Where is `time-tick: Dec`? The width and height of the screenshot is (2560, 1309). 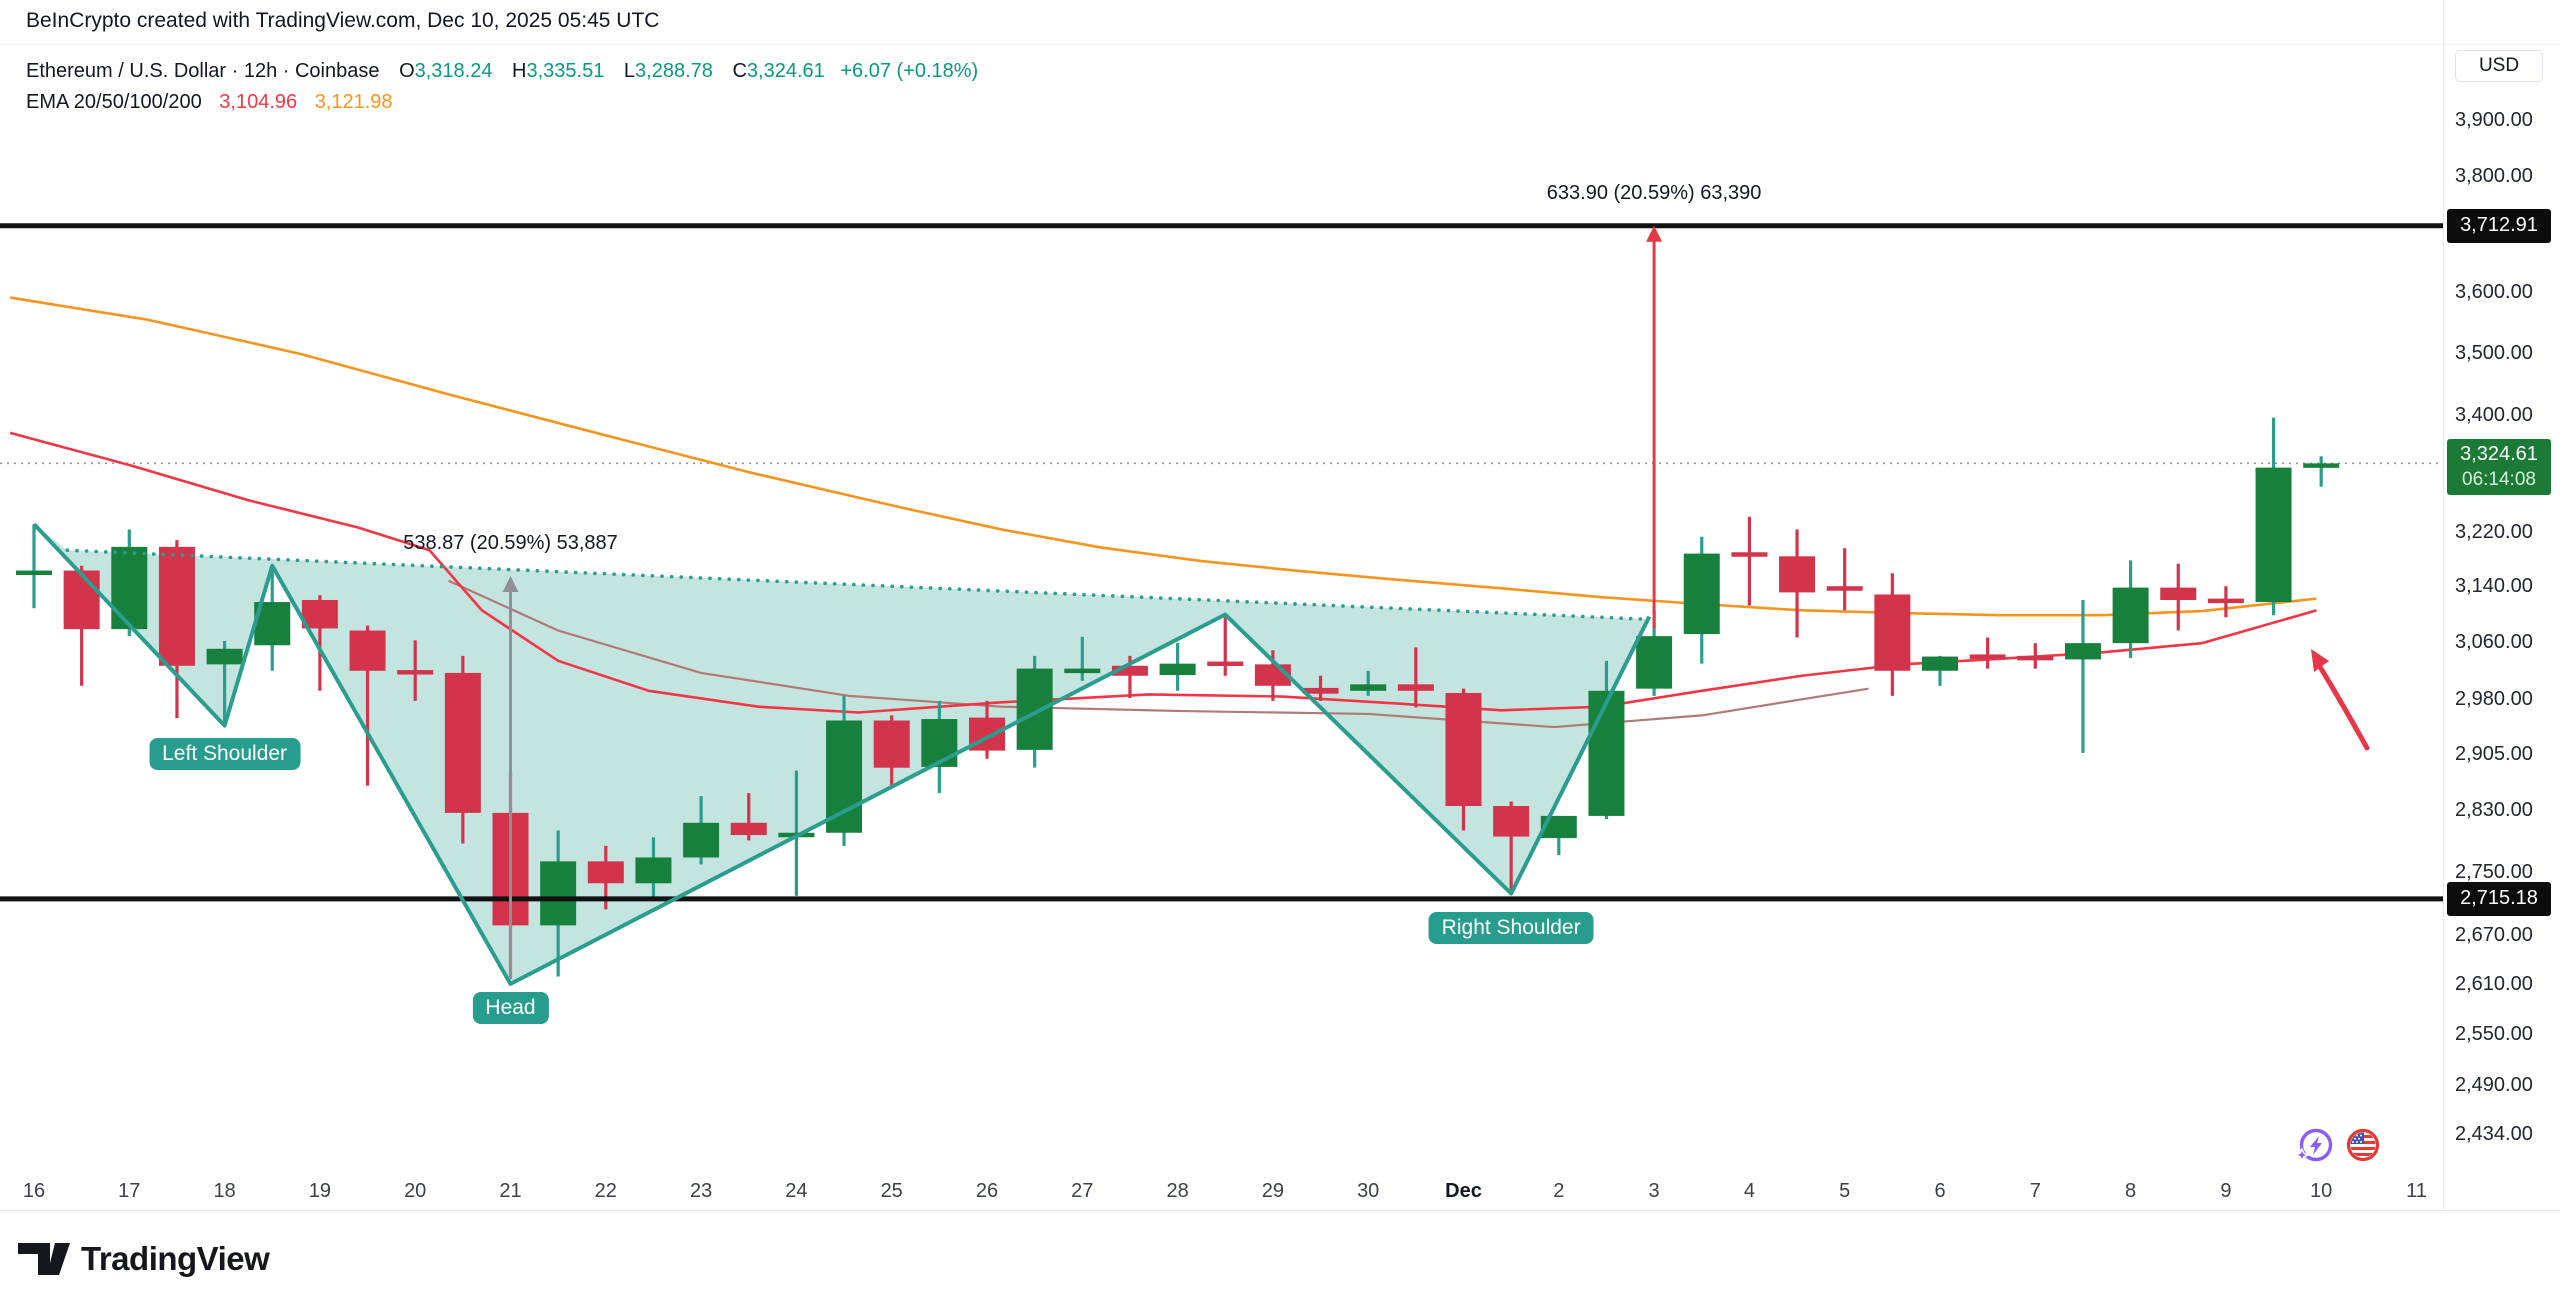 time-tick: Dec is located at coordinates (1463, 1191).